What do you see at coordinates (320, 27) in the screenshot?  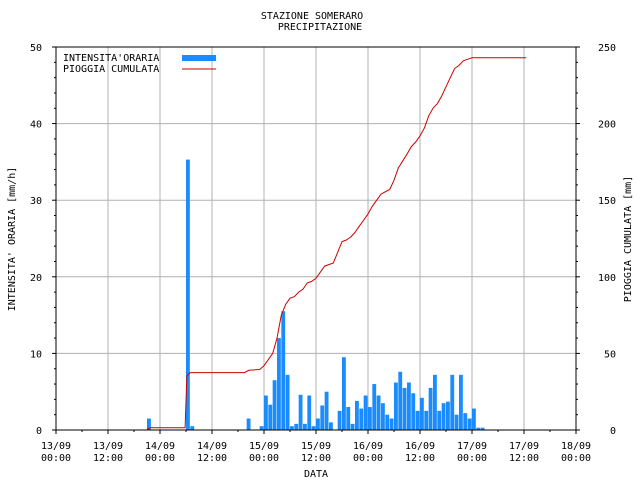 I see `chart-subtitle: PRECIPITAZIONE` at bounding box center [320, 27].